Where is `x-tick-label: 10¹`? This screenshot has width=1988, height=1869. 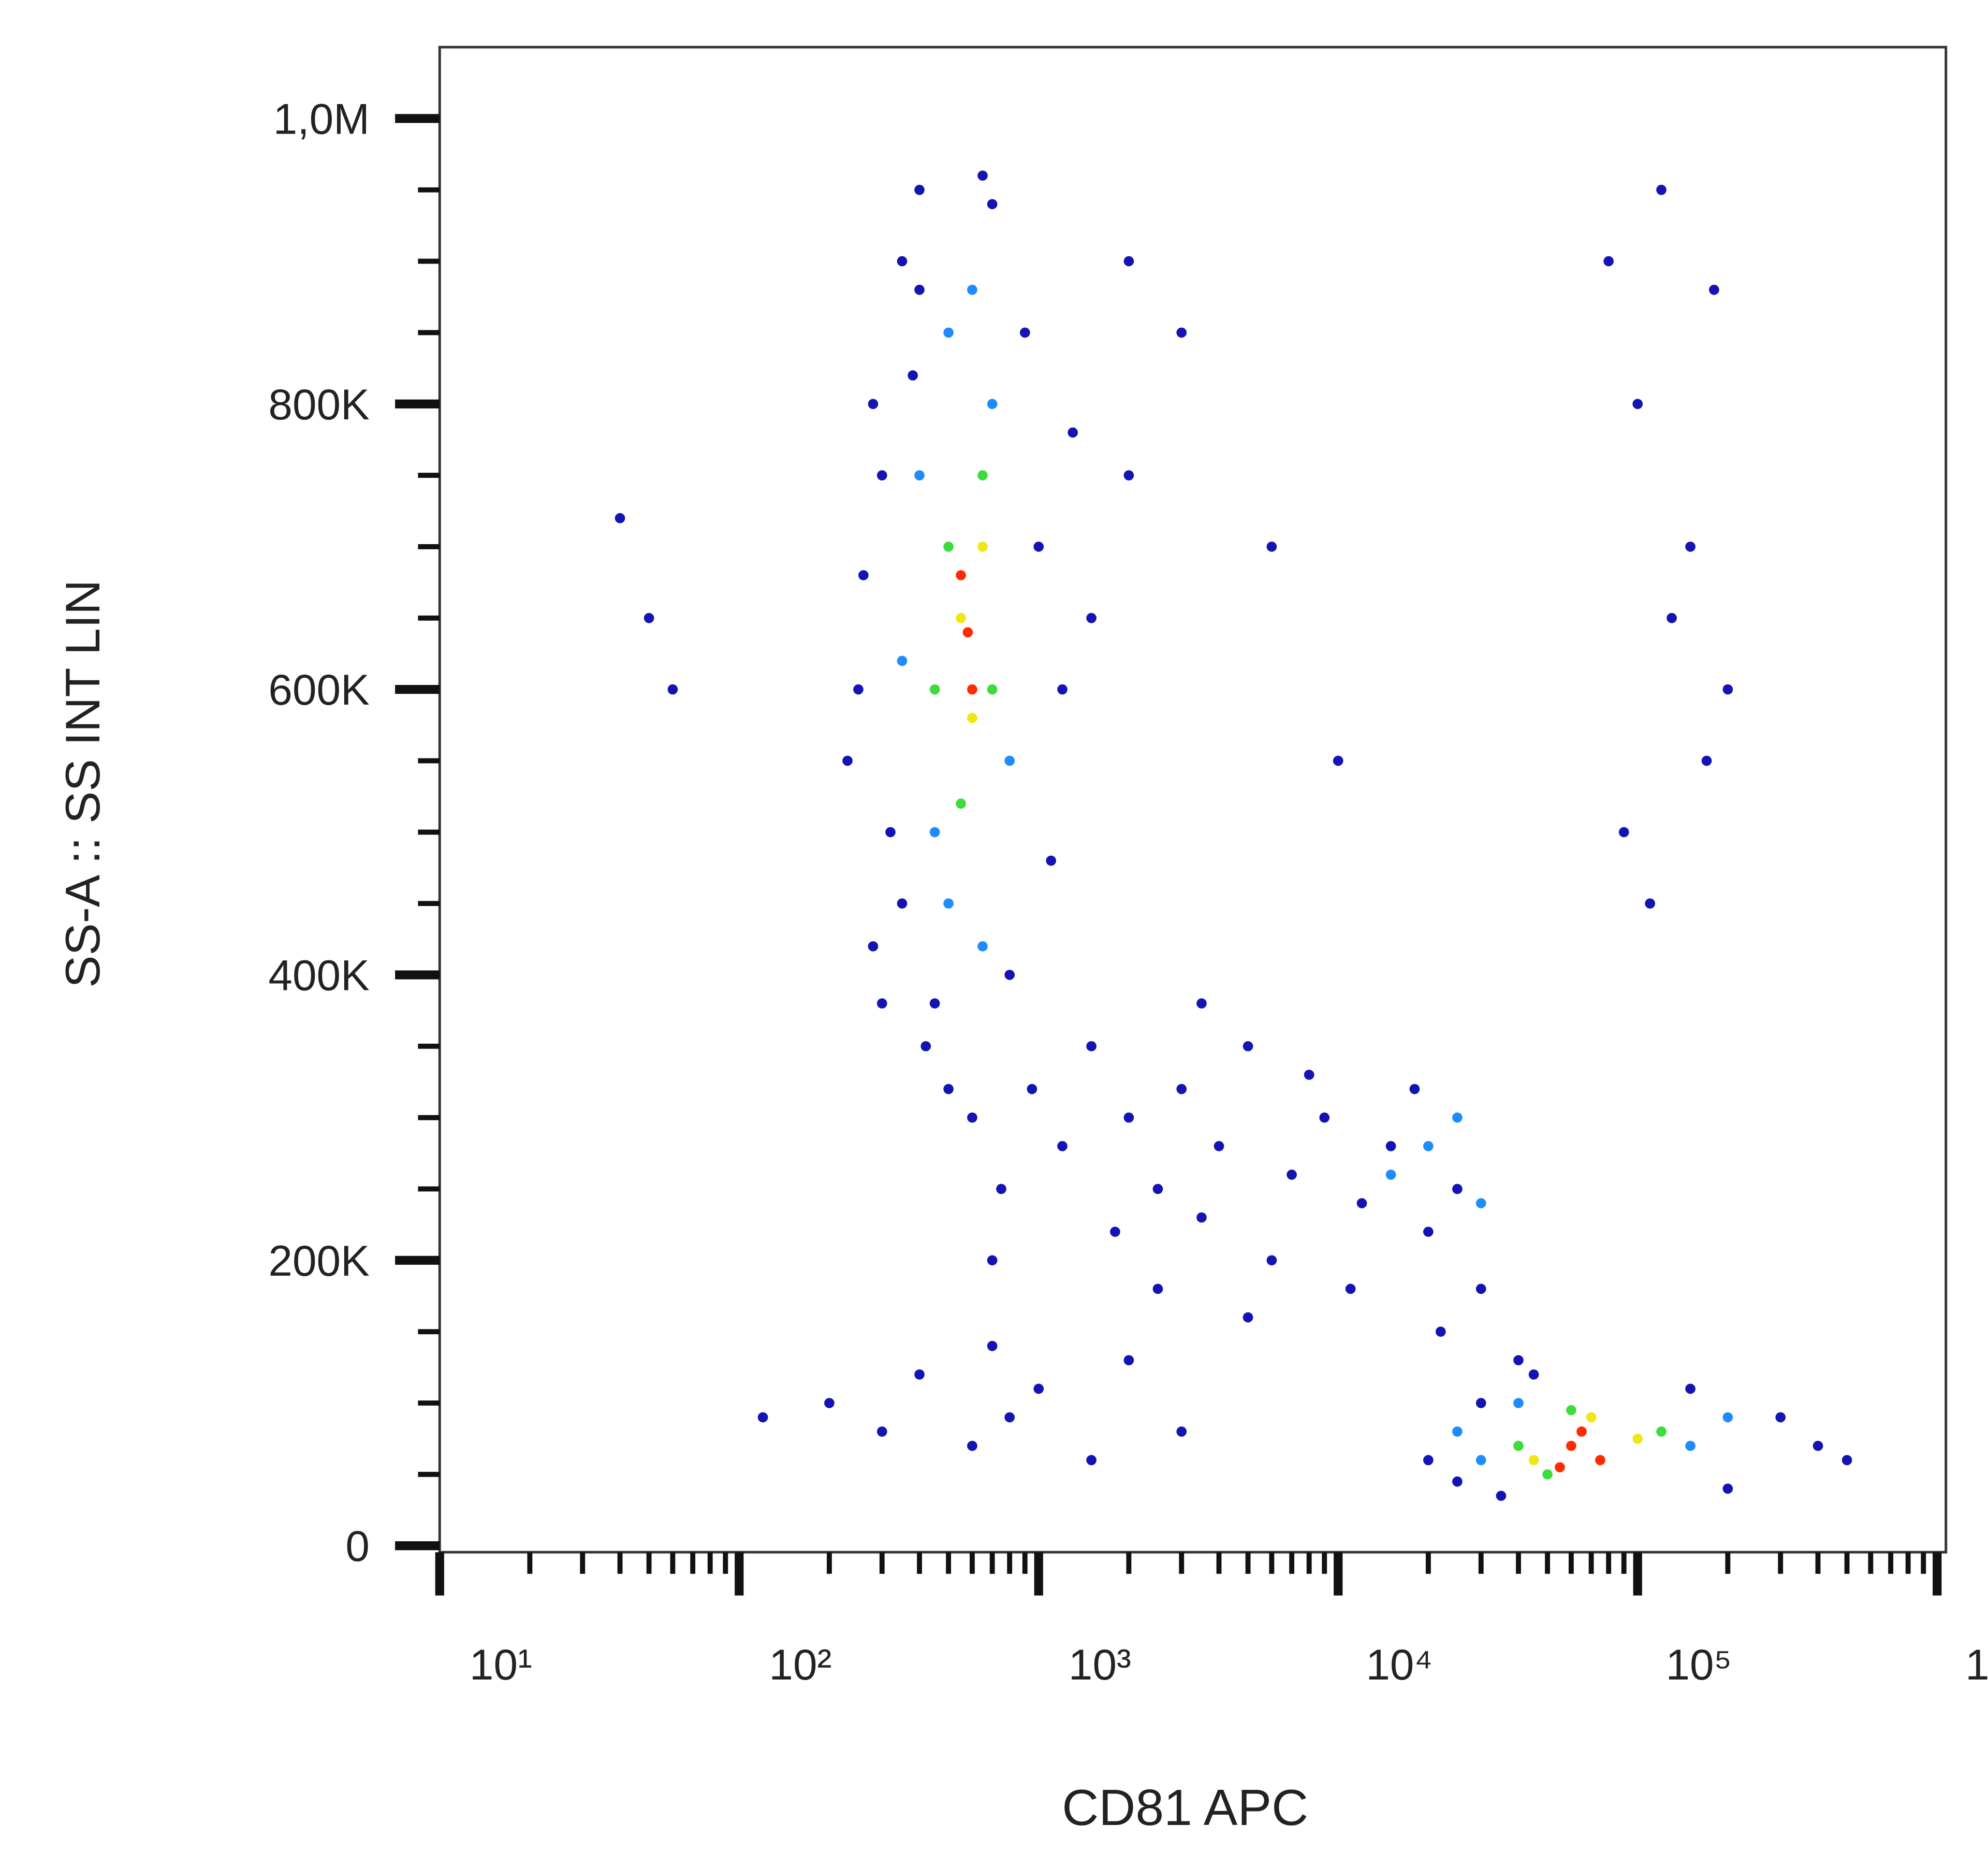
x-tick-label: 10¹ is located at coordinates (501, 1664).